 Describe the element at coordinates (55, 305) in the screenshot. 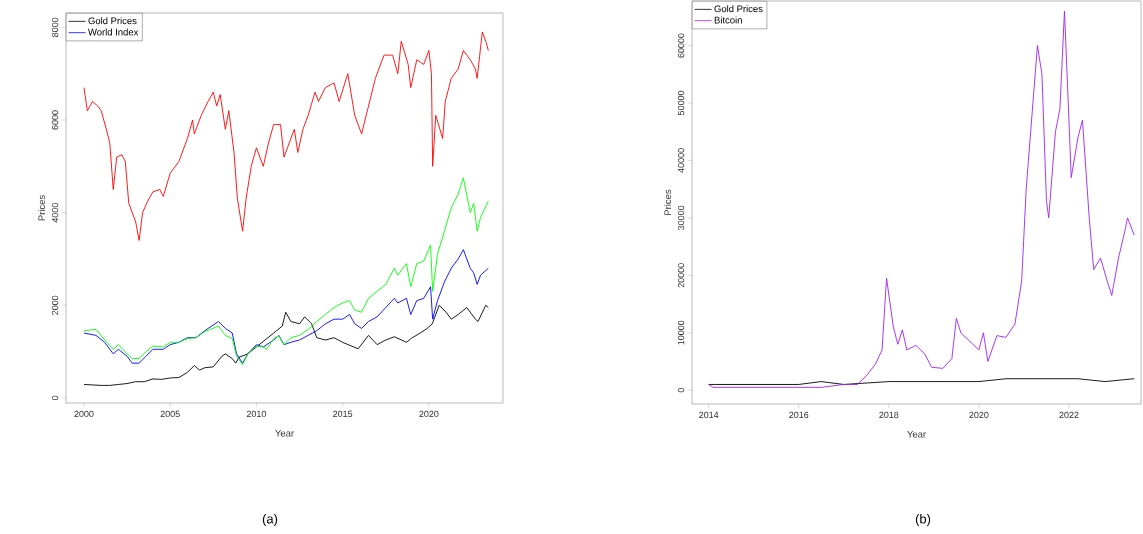

I see `y-tick-label: 2000` at that location.